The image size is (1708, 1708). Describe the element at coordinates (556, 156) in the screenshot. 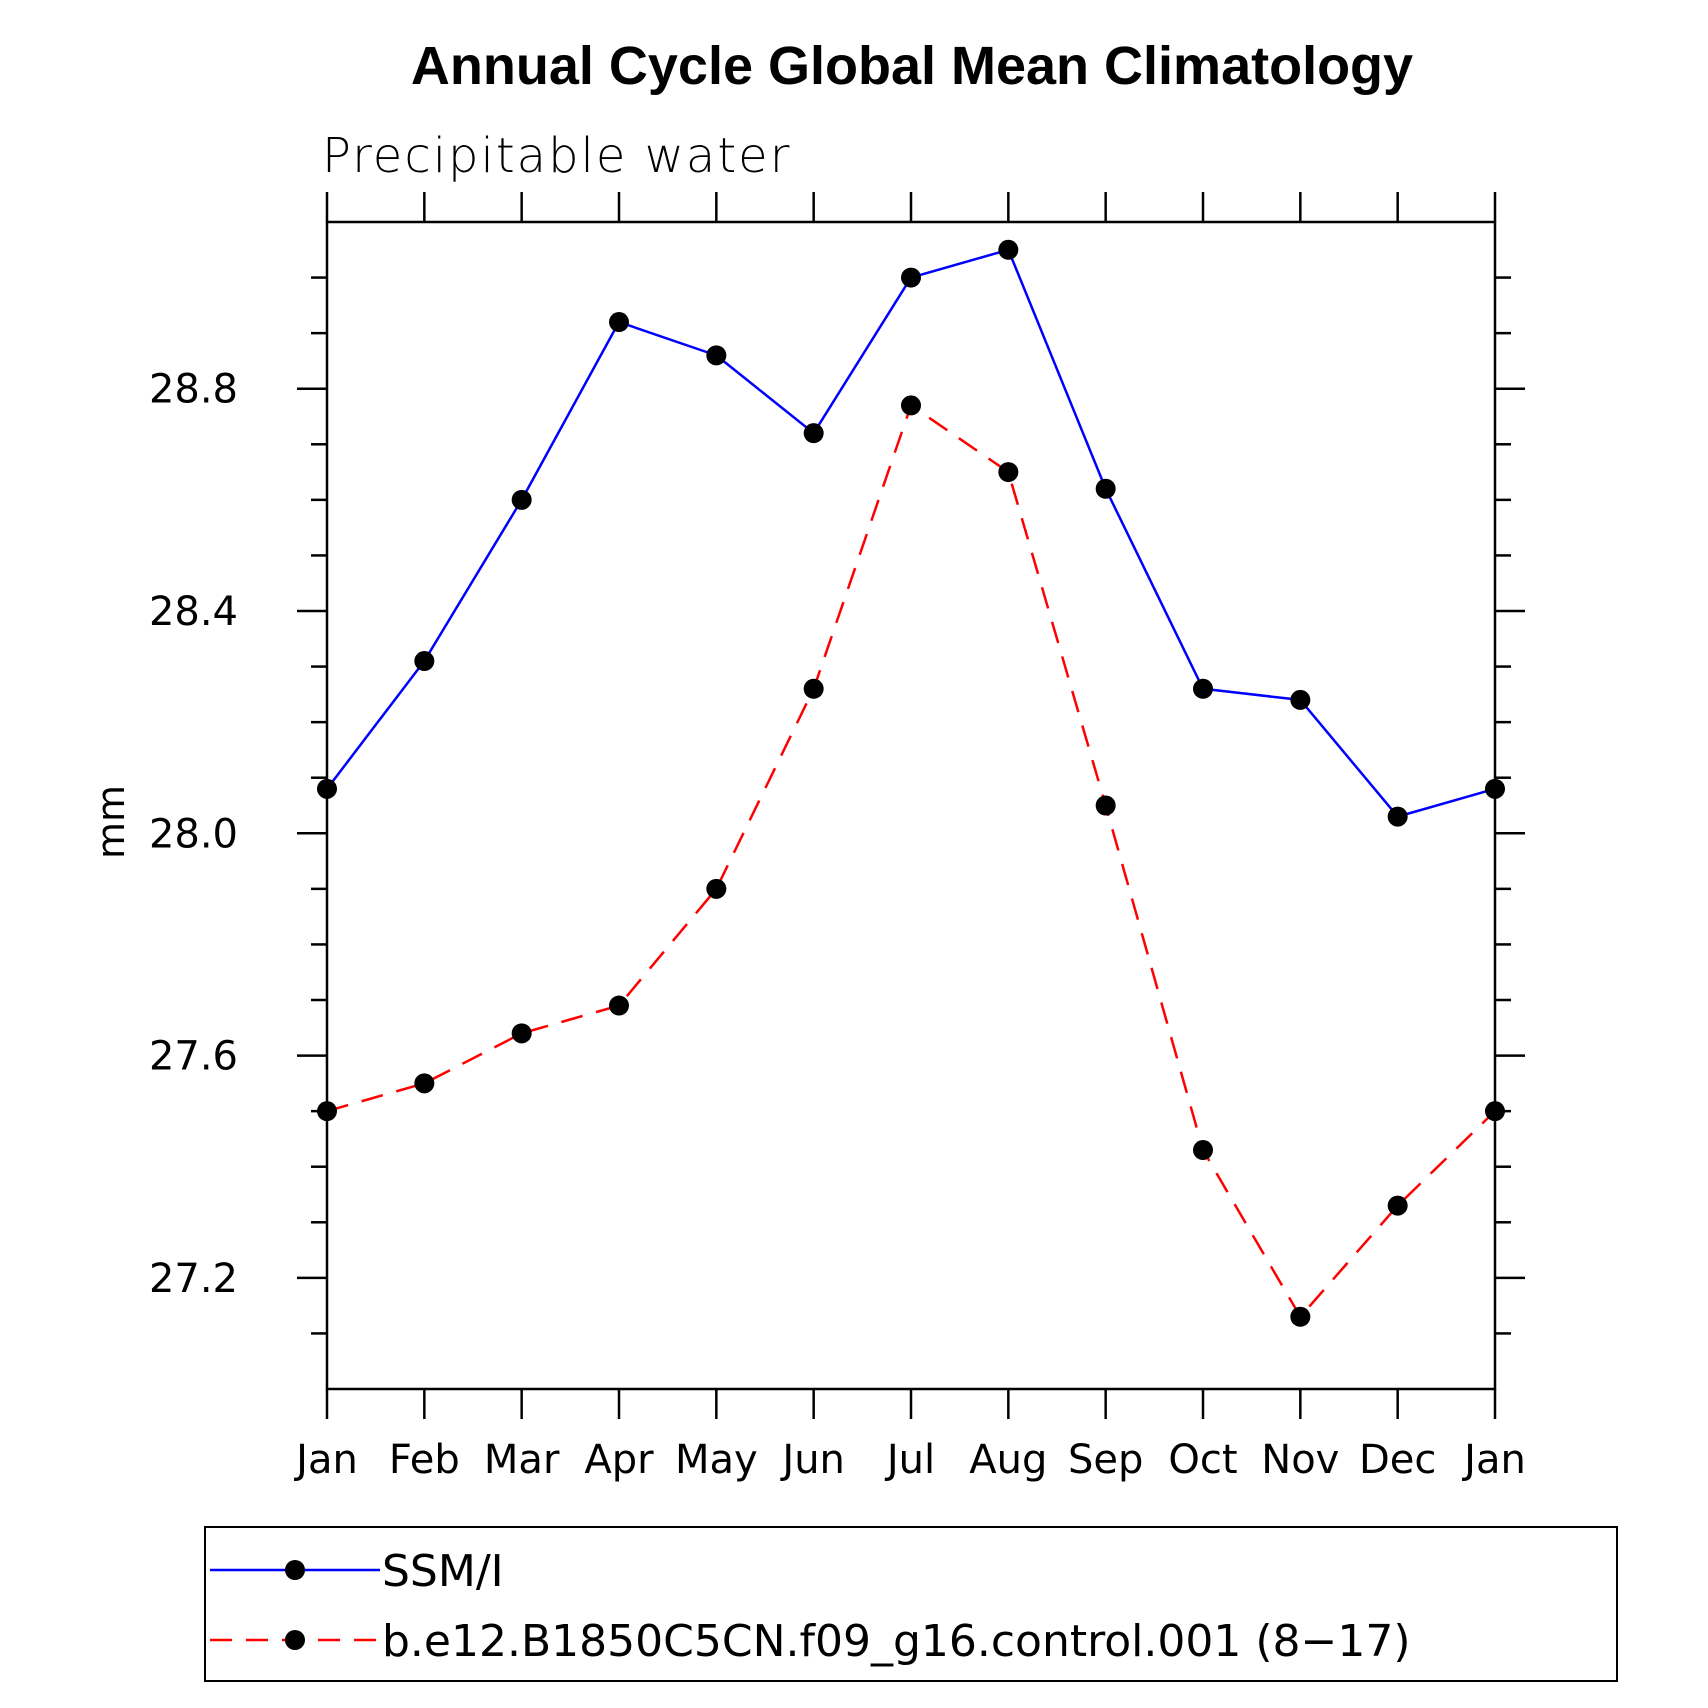

I see `chart-subtitle: Precipitable water` at that location.